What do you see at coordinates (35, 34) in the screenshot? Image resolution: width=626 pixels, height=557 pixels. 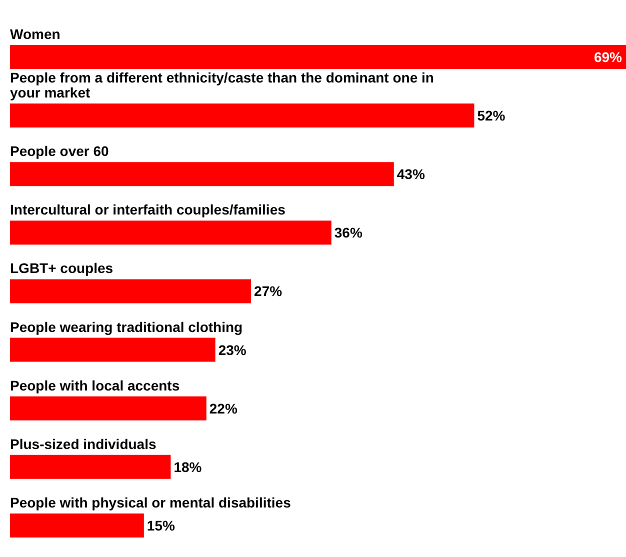 I see `y-tick-label: Women` at bounding box center [35, 34].